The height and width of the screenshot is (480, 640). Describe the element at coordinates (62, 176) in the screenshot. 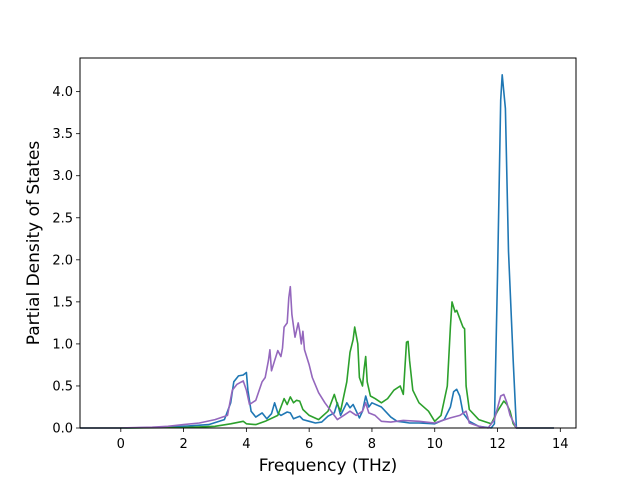

I see `y-tick-label: 3.0` at that location.